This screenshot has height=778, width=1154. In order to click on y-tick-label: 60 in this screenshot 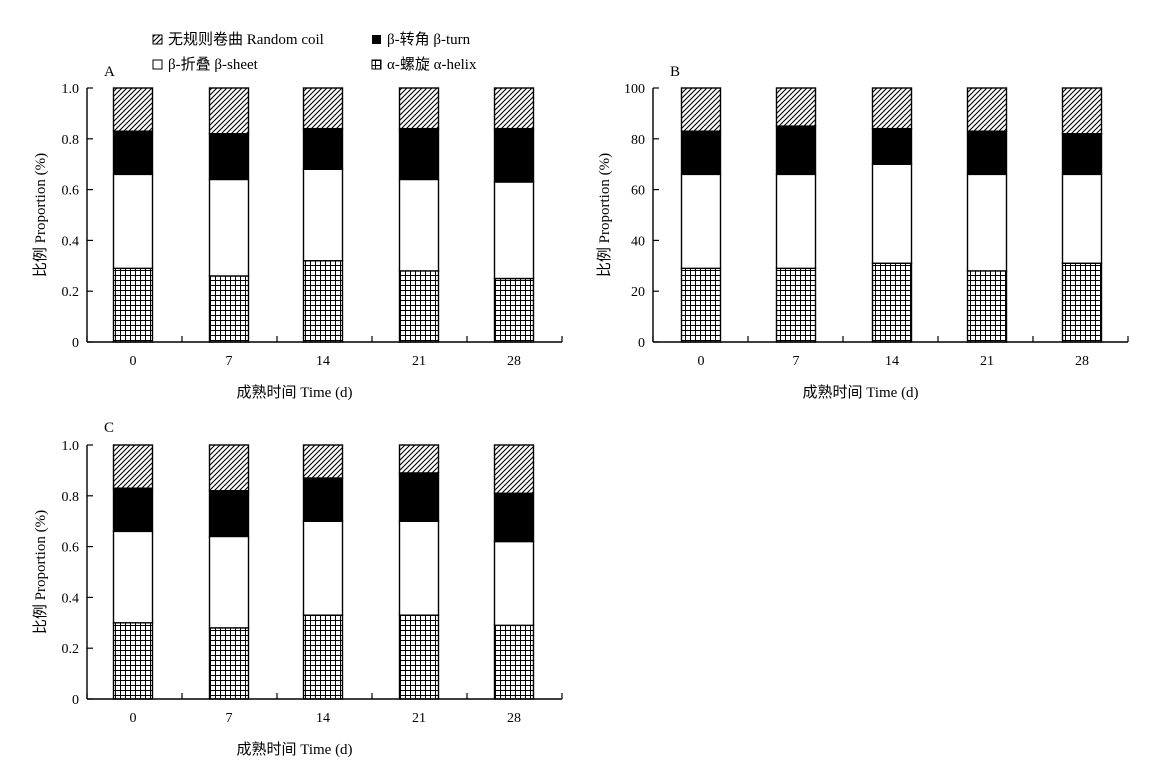, I will do `click(638, 191)`.